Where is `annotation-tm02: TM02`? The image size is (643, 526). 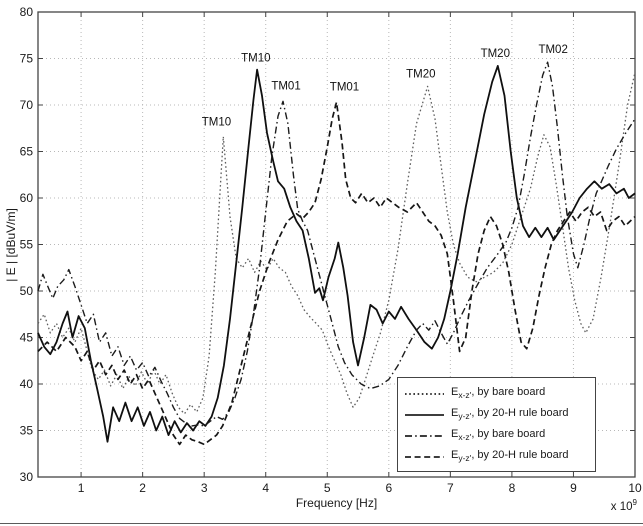 annotation-tm02: TM02 is located at coordinates (552, 50).